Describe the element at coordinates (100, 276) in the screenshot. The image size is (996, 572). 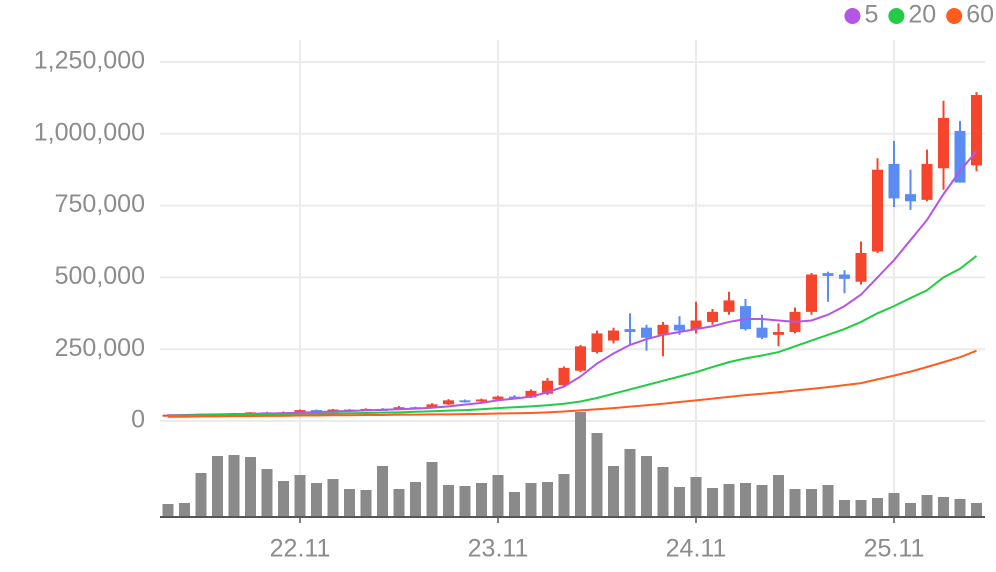
I see `y-tick-label: 500,000` at that location.